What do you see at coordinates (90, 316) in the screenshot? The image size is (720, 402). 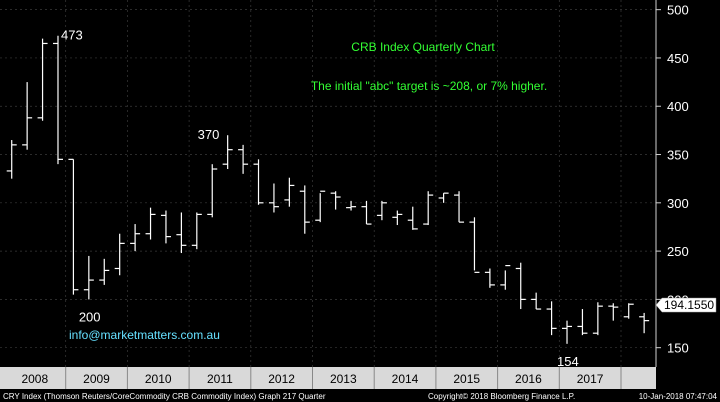 I see `price-annotation: 200` at bounding box center [90, 316].